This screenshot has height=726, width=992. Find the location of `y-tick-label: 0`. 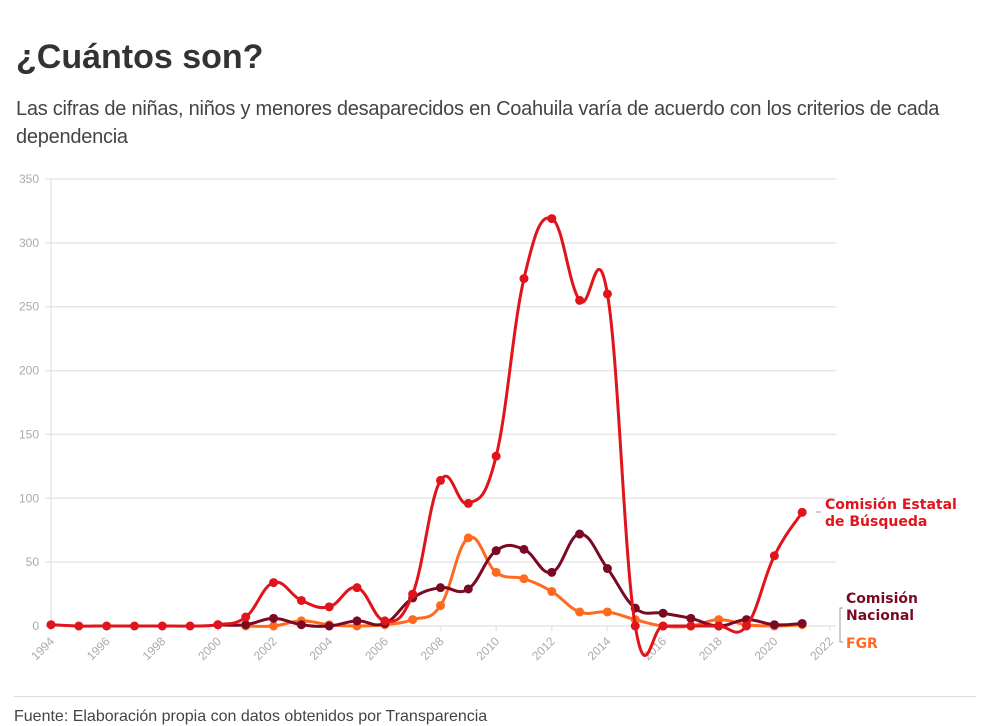

y-tick-label: 0 is located at coordinates (35, 626).